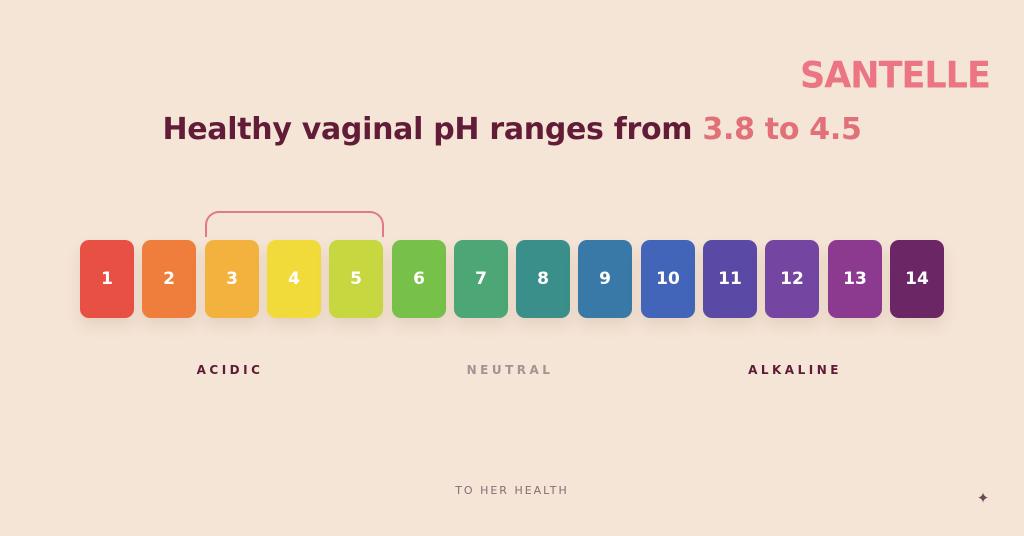 The width and height of the screenshot is (1024, 536). I want to click on ph-tile-2: 2, so click(169, 279).